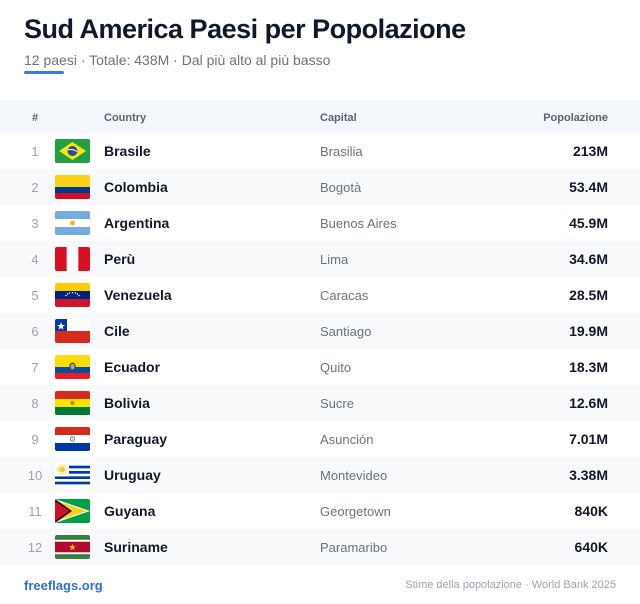 The image size is (640, 604). I want to click on row-country: Uruguay, so click(132, 475).